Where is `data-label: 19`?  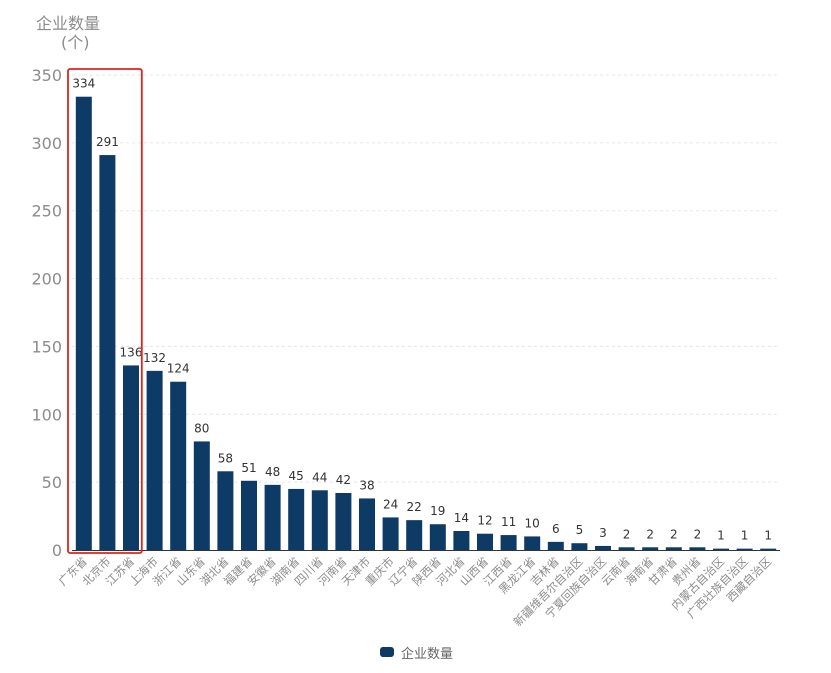 data-label: 19 is located at coordinates (437, 511).